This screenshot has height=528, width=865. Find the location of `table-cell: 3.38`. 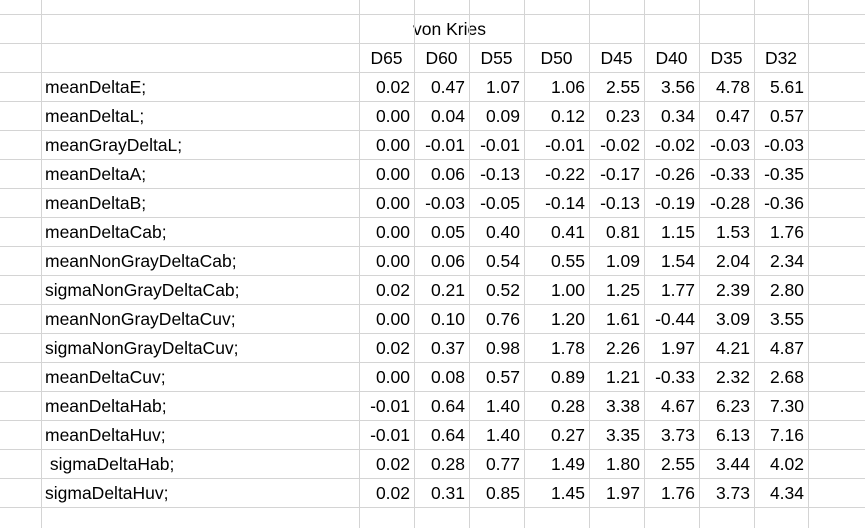

table-cell: 3.38 is located at coordinates (622, 406).